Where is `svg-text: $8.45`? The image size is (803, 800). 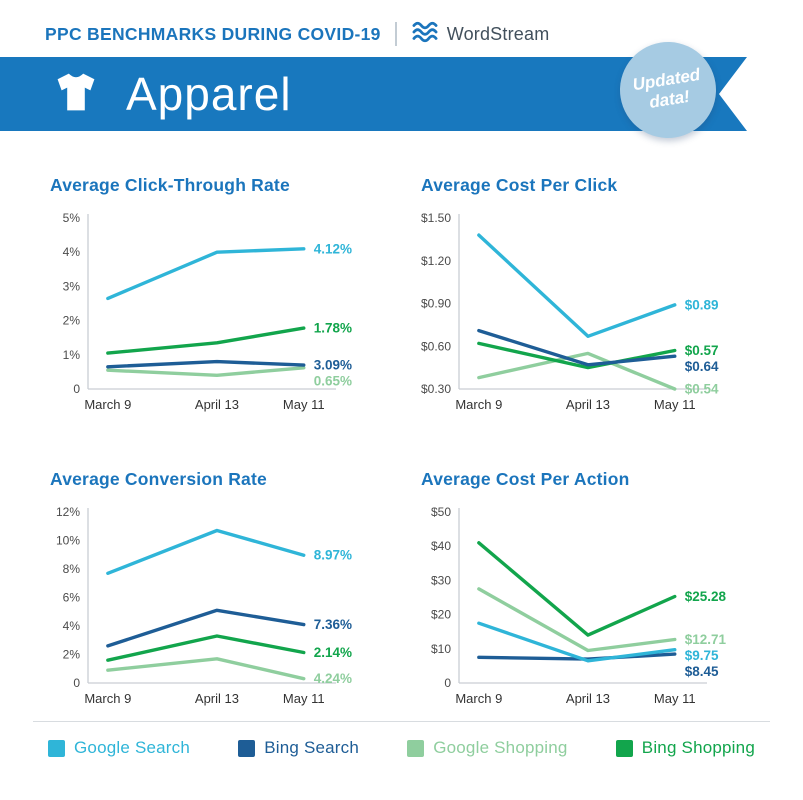
svg-text: $8.45 is located at coordinates (702, 671).